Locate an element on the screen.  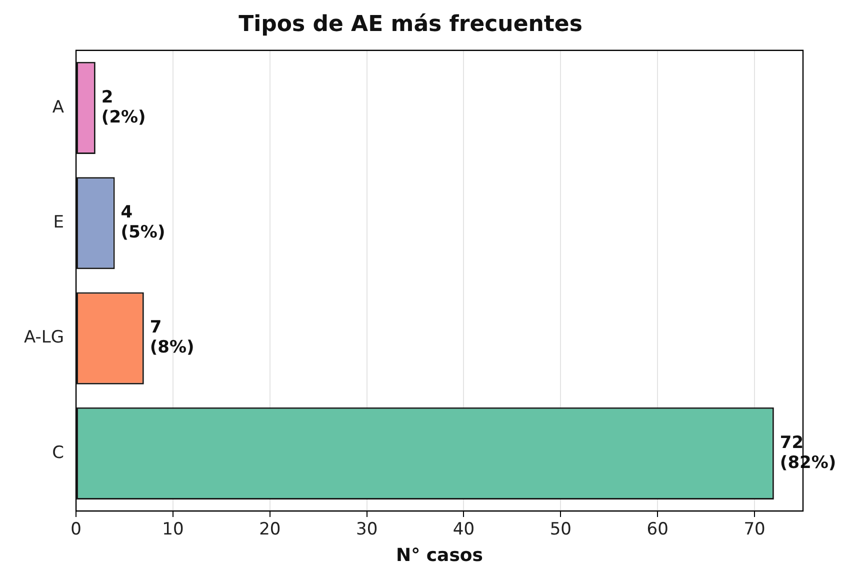
x-tick-label: 40 is located at coordinates (463, 530).